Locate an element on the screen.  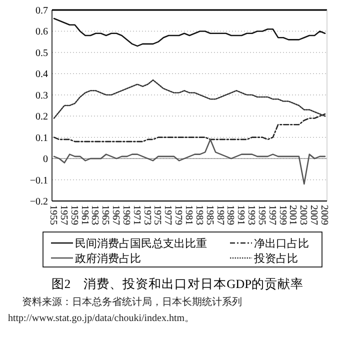
x-tick-label: 1957 is located at coordinates (63, 215).